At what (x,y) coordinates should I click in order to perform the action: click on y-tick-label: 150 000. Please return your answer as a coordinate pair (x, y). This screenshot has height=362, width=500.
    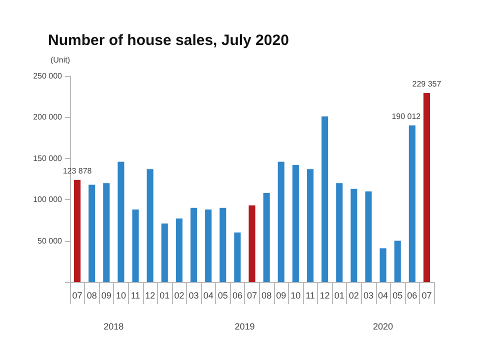
    Looking at the image, I should click on (48, 158).